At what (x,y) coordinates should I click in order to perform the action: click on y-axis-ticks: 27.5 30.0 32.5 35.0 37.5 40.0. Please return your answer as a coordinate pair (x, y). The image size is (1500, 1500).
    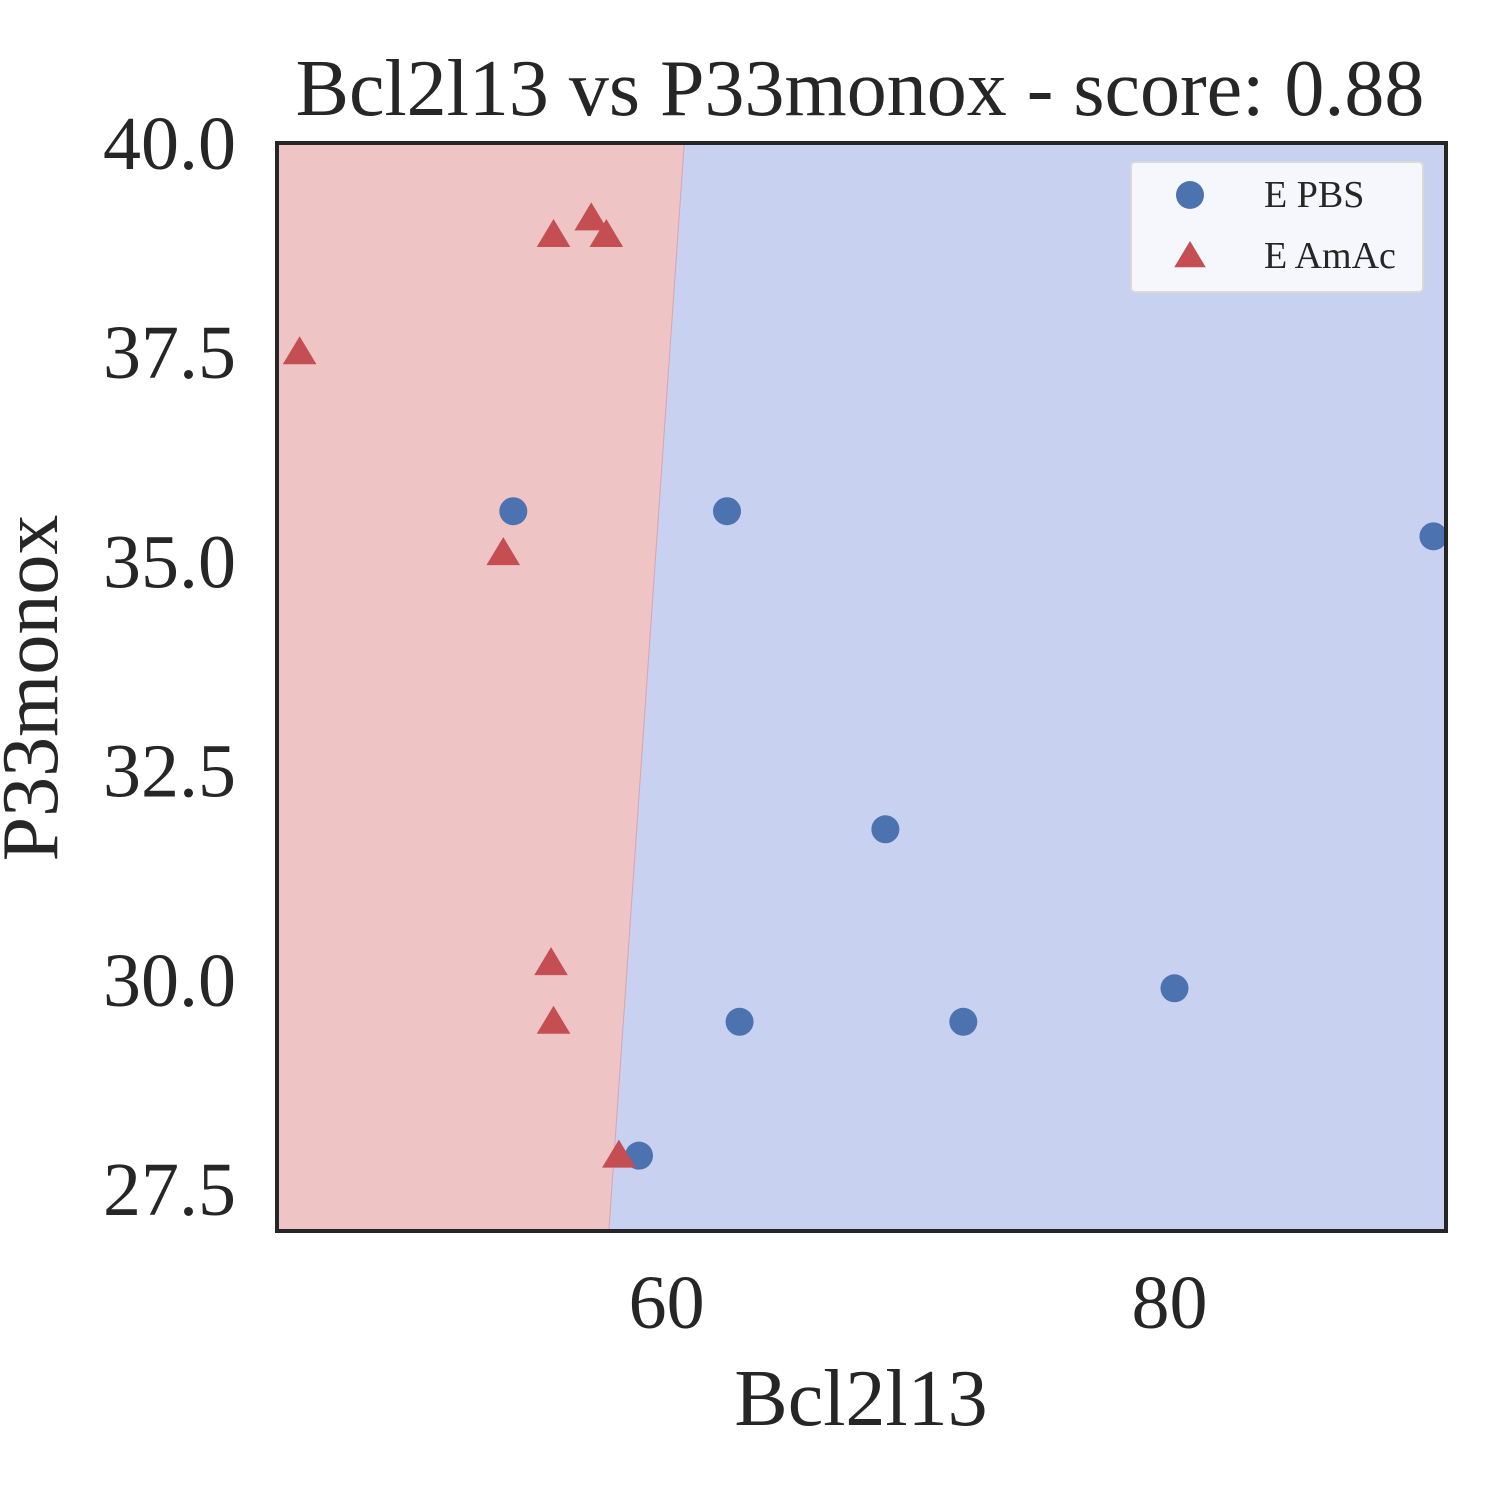
    Looking at the image, I should click on (169, 667).